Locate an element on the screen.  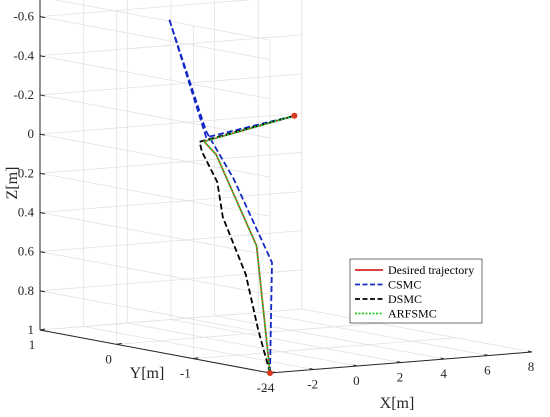
z-tick-label: 0.8 is located at coordinates (26, 290).